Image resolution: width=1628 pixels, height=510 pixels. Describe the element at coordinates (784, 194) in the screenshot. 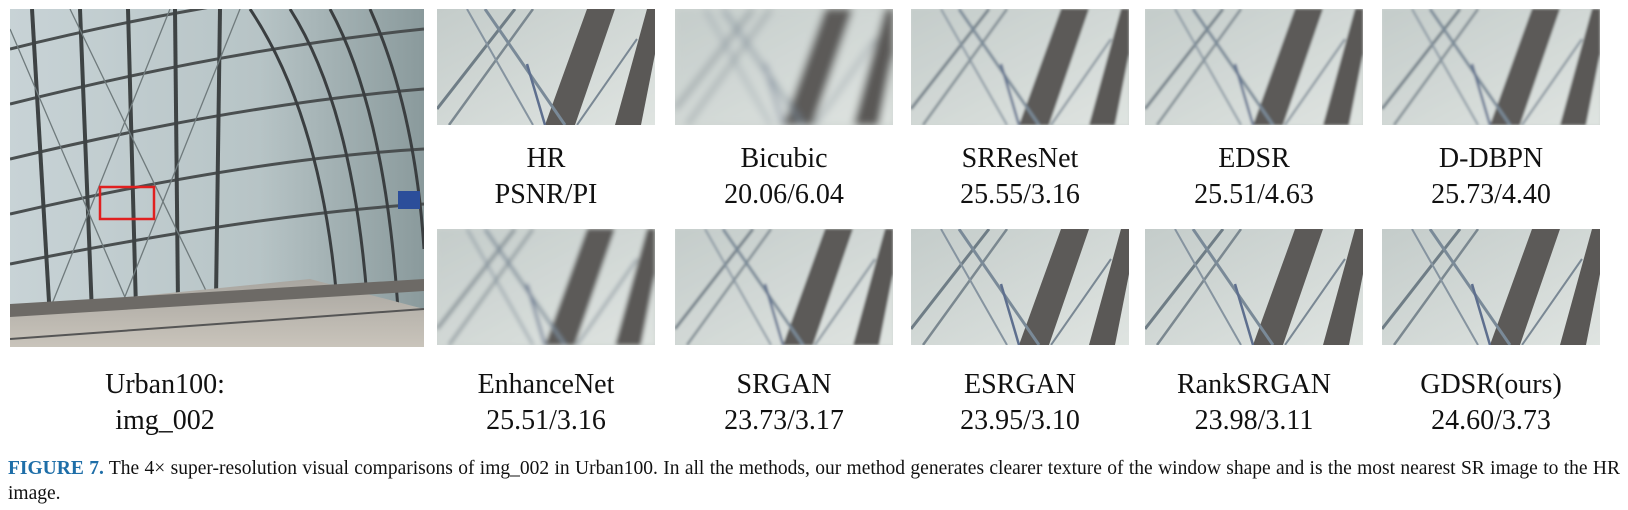

I see `method-score: 20.06/6.04` at that location.